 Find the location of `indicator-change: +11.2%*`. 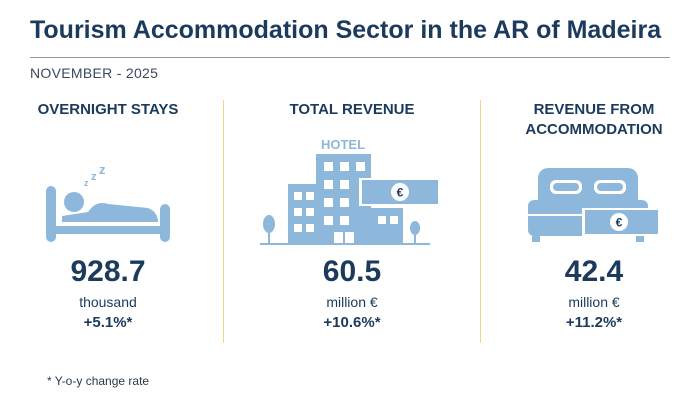

indicator-change: +11.2%* is located at coordinates (594, 322).